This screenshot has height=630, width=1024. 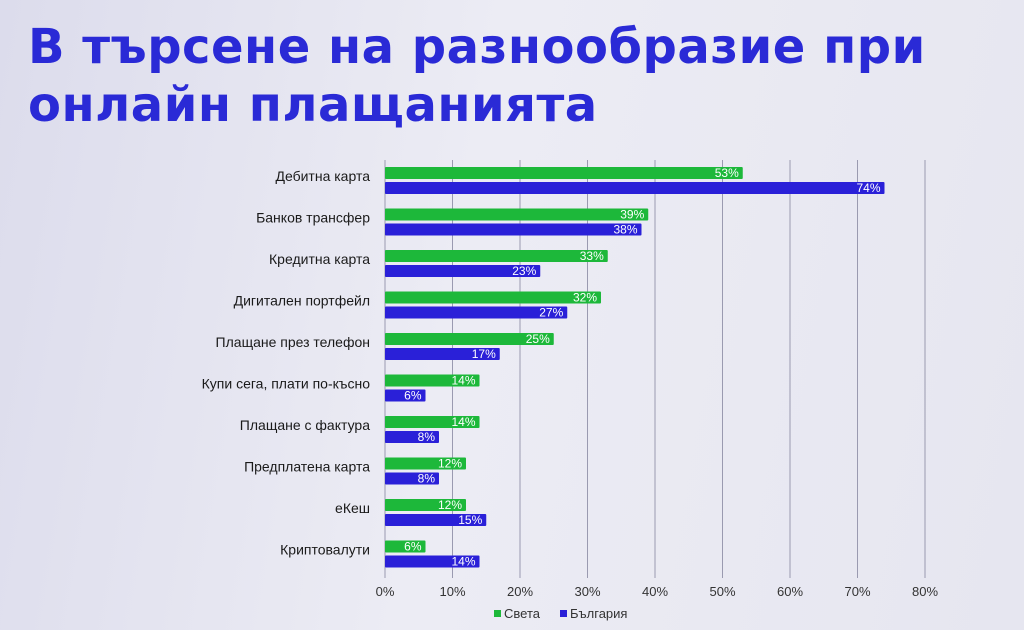 What do you see at coordinates (313, 105) in the screenshot?
I see `slide-title-line2: онлайн плащанията` at bounding box center [313, 105].